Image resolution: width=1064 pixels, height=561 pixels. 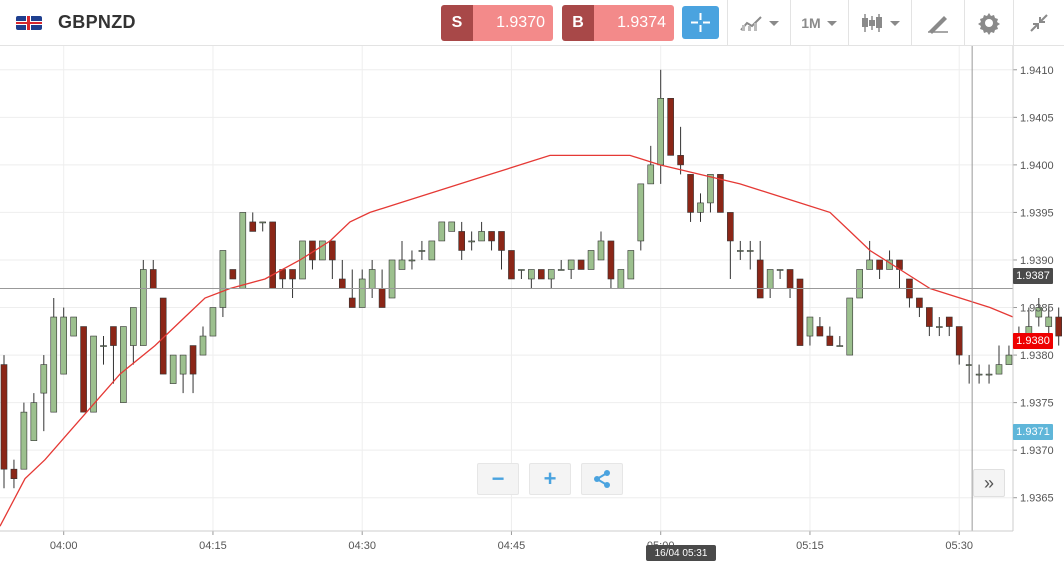 I want to click on gear-icon, so click(x=989, y=24).